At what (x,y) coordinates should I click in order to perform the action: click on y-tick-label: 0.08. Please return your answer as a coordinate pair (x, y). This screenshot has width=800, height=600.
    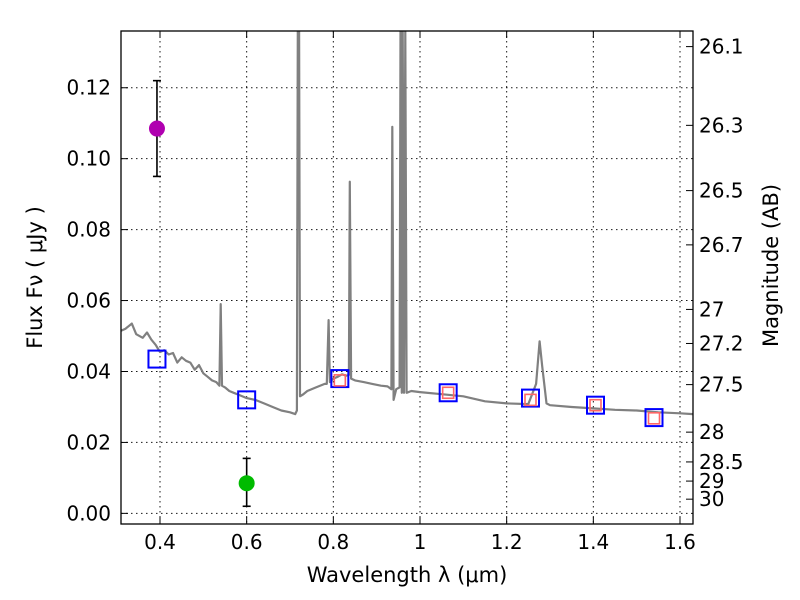
    Looking at the image, I should click on (88, 230).